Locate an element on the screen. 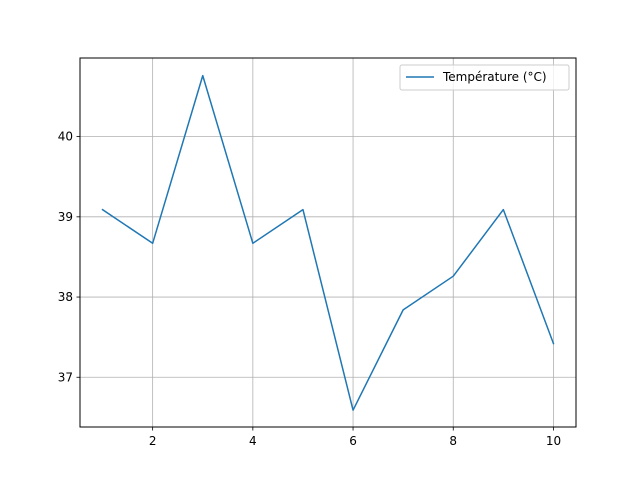 This screenshot has height=480, width=640. y-tick-label: 40 is located at coordinates (65, 137).